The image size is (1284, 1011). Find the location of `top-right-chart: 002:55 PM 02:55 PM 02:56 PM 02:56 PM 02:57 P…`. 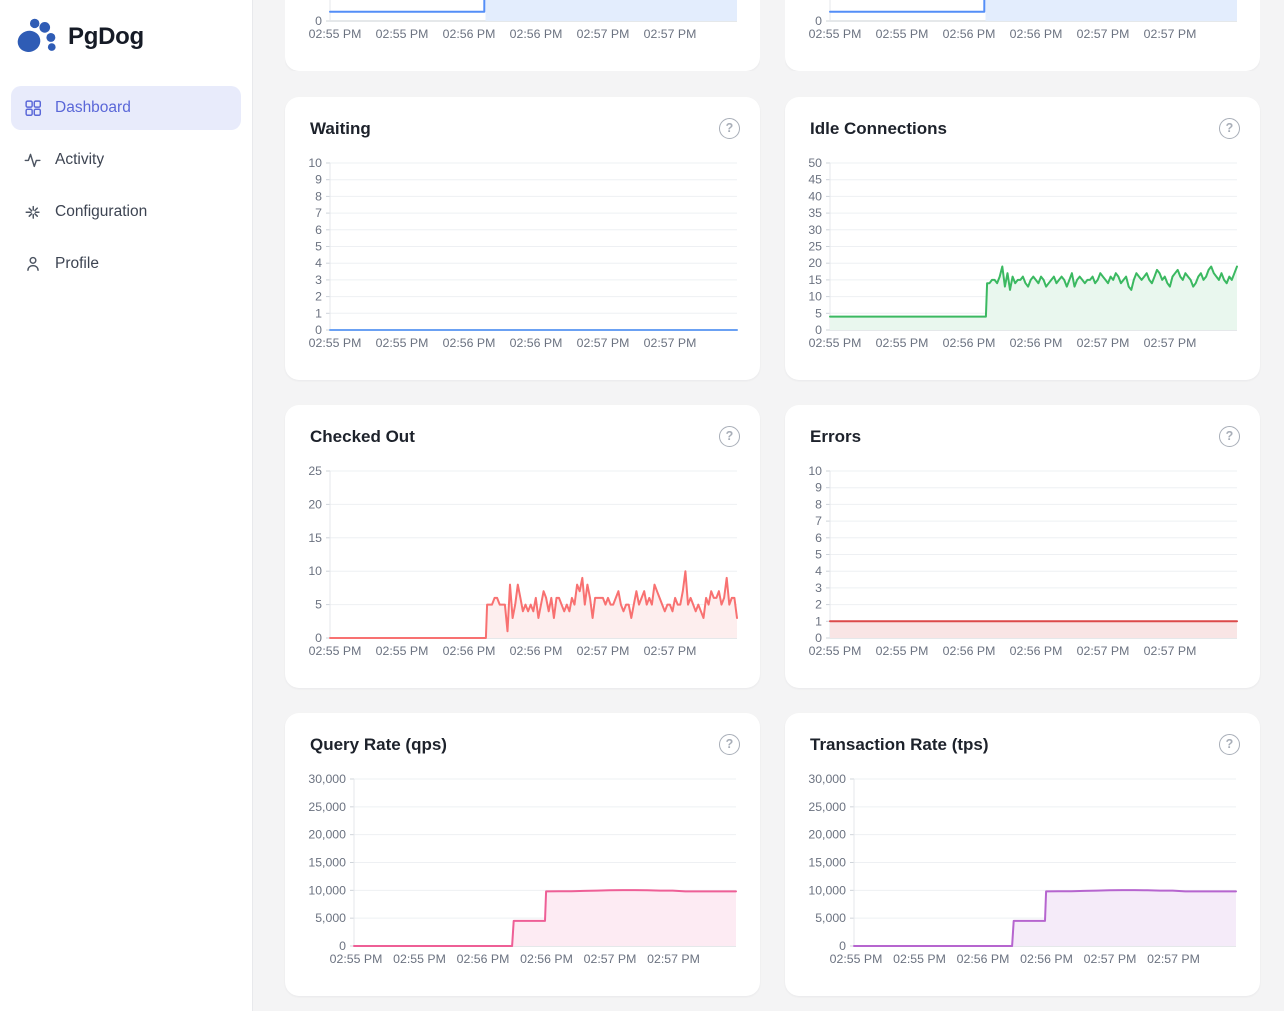

top-right-chart: 002:55 PM 02:55 PM 02:56 PM 02:56 PM 02:57 P… is located at coordinates (1023, 20).